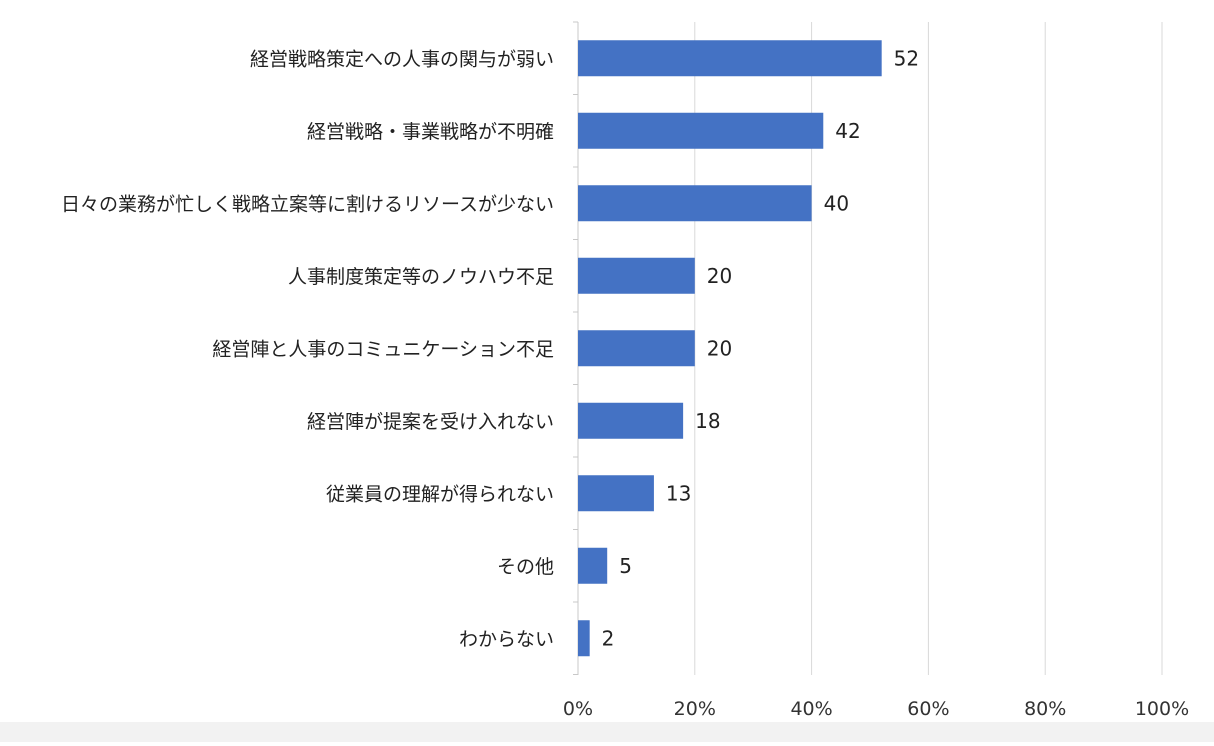 The height and width of the screenshot is (746, 1214). What do you see at coordinates (678, 493) in the screenshot?
I see `data-label: 13` at bounding box center [678, 493].